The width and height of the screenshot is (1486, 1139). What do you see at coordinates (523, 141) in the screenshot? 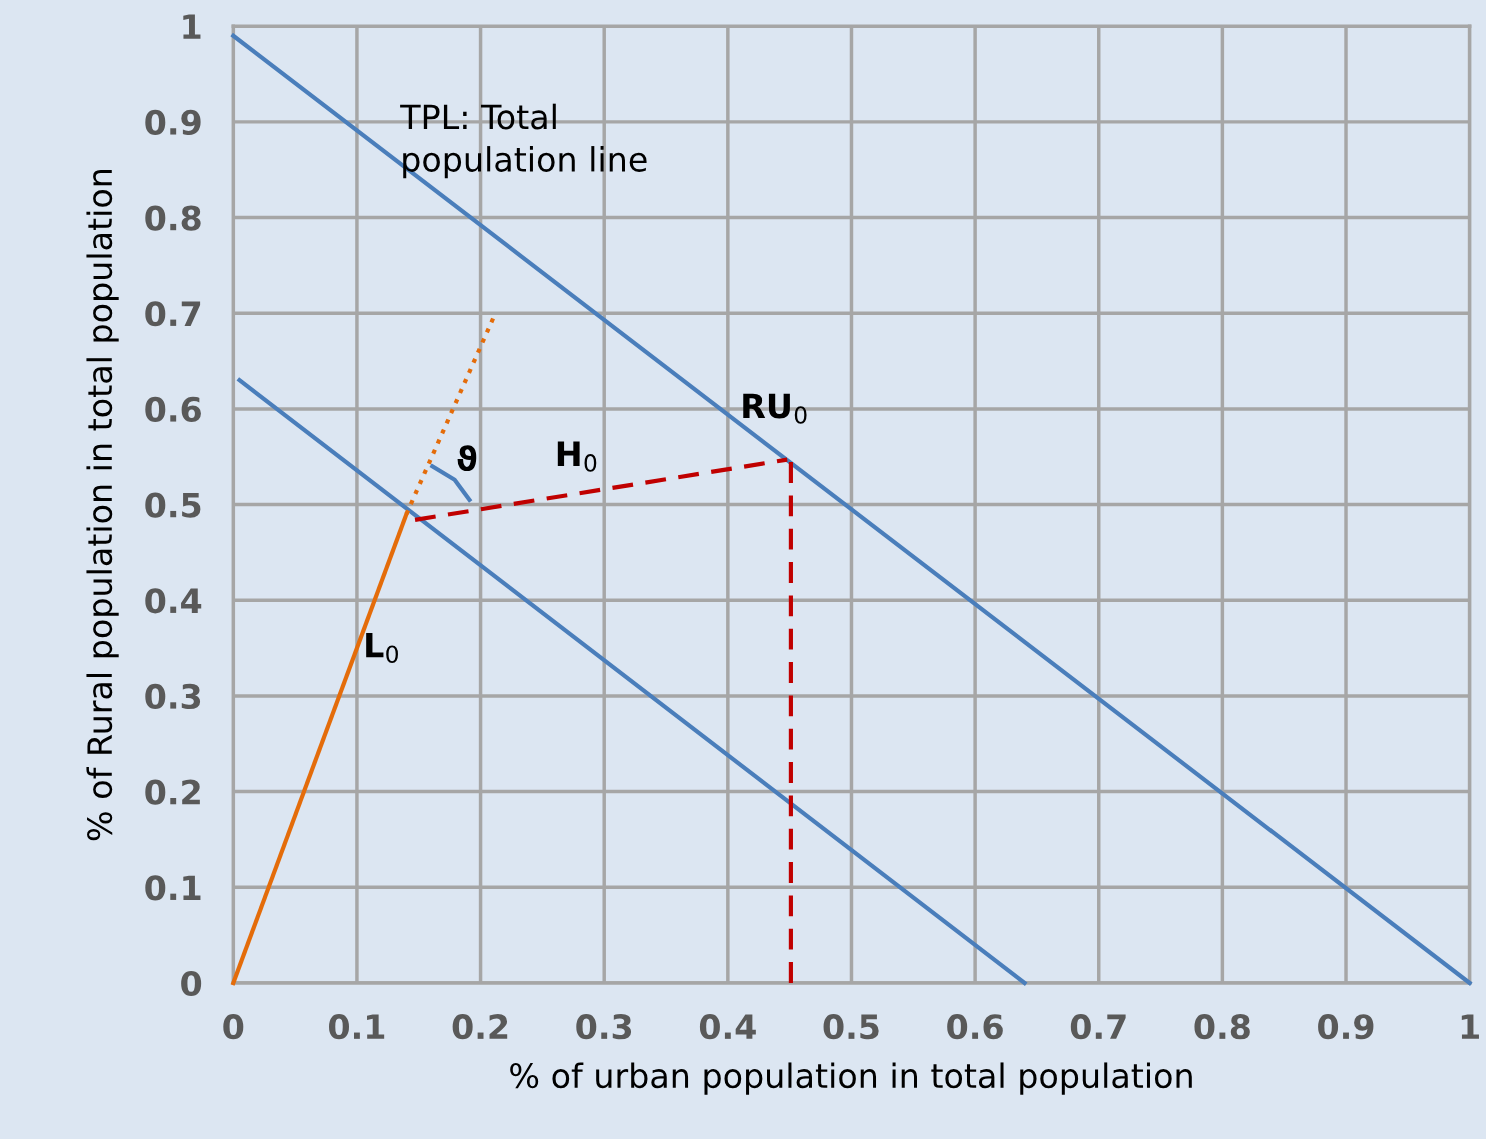
I see `annotation: TPL: Total population line` at bounding box center [523, 141].